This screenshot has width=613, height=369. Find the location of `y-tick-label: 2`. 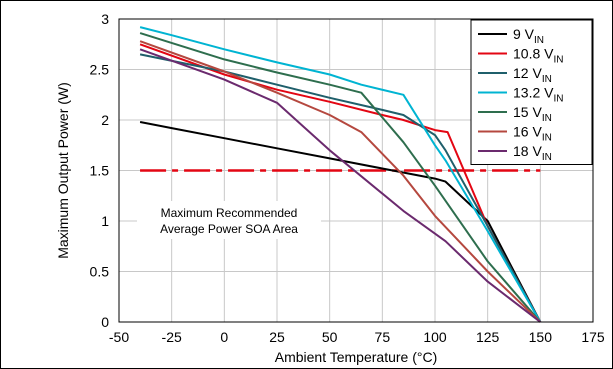

y-tick-label: 2 is located at coordinates (105, 120).